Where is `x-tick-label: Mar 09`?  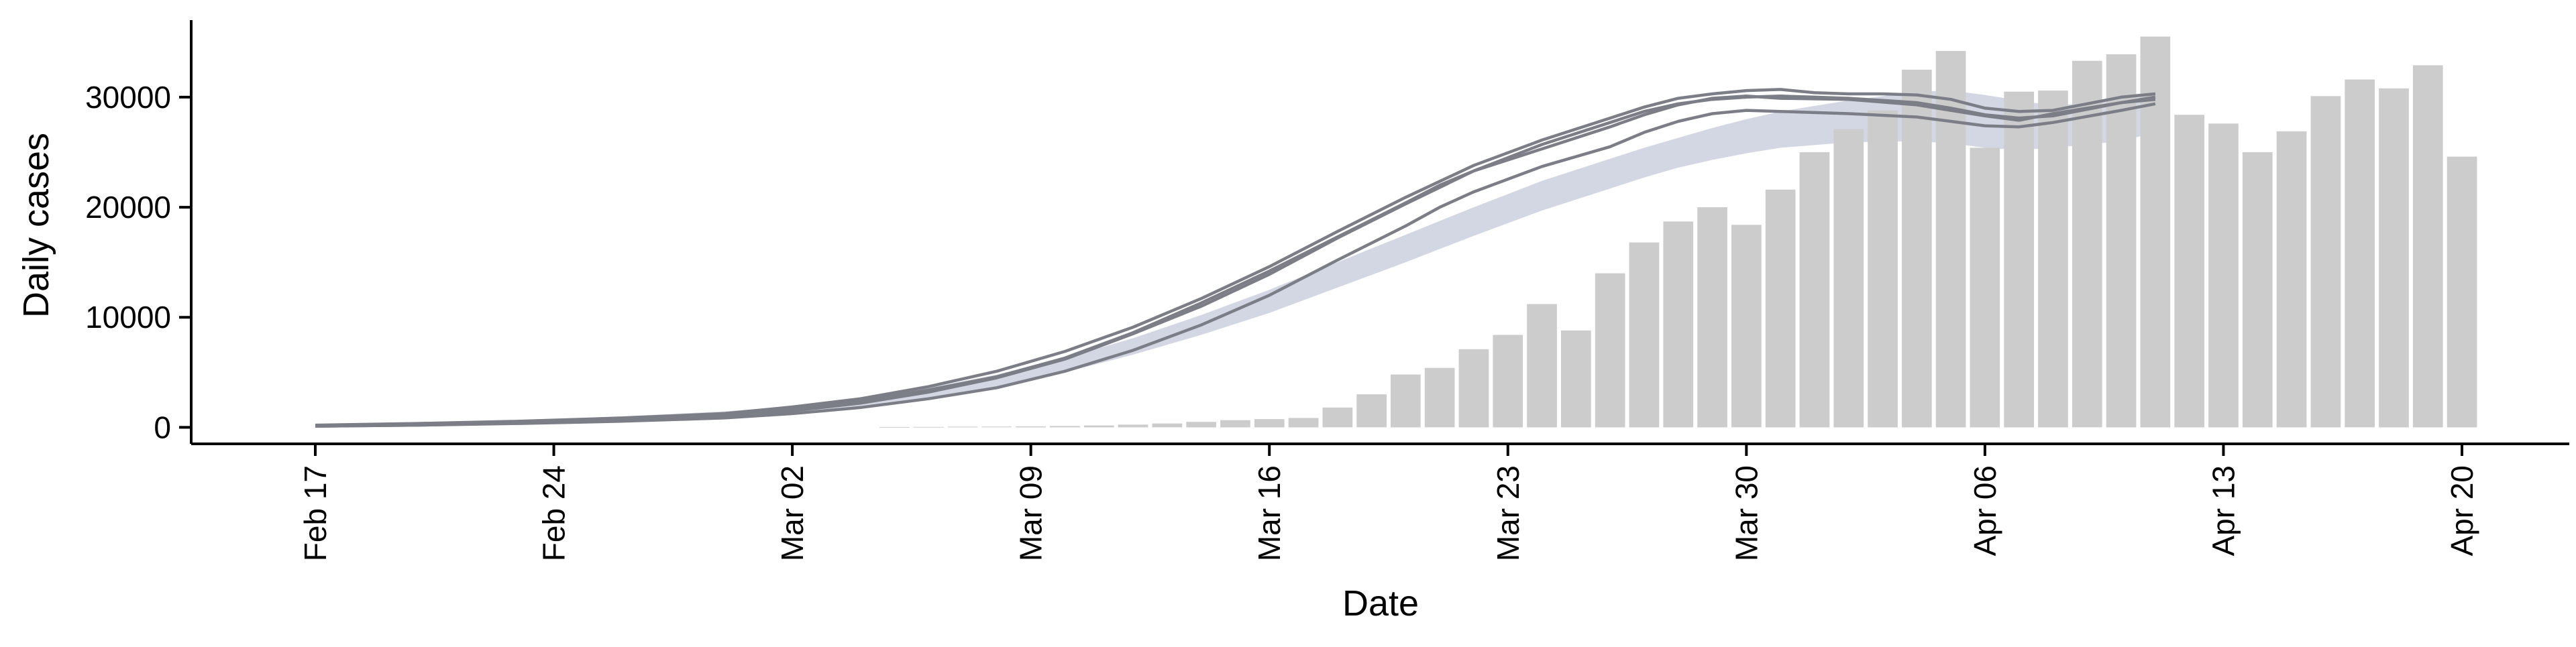 x-tick-label: Mar 09 is located at coordinates (1031, 513).